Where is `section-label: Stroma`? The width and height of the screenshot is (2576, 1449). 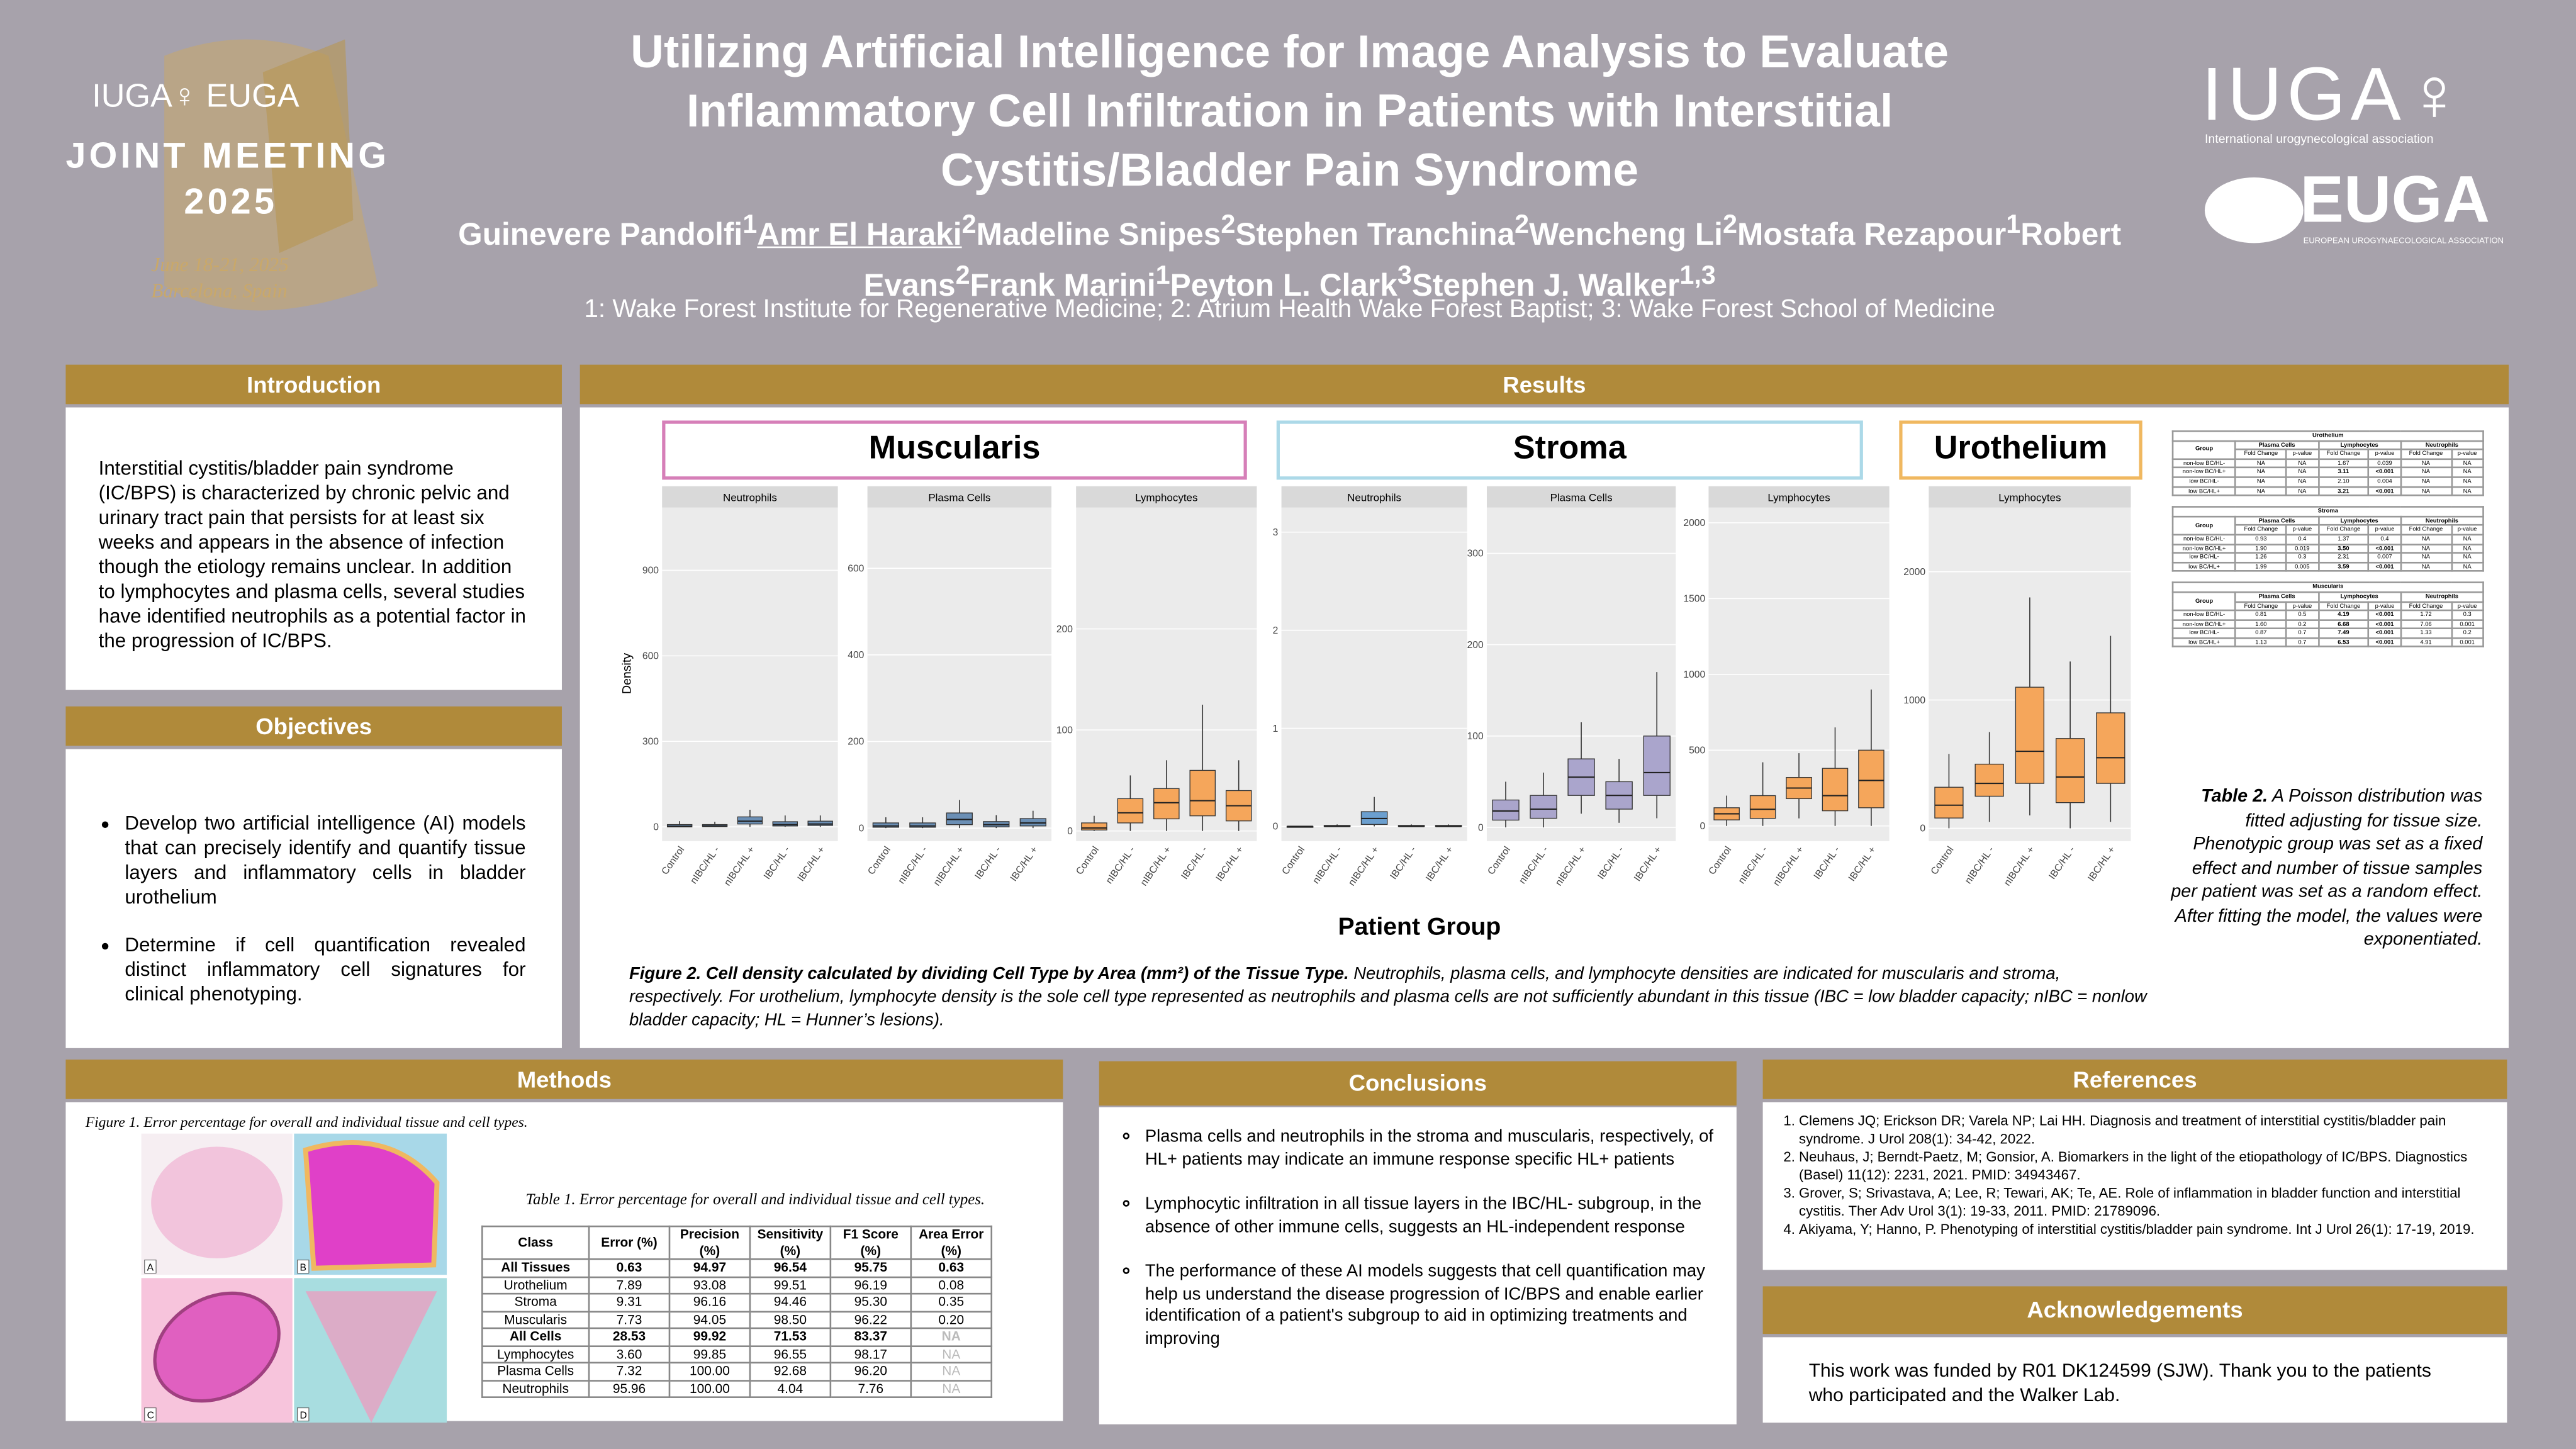
section-label: Stroma is located at coordinates (1569, 450).